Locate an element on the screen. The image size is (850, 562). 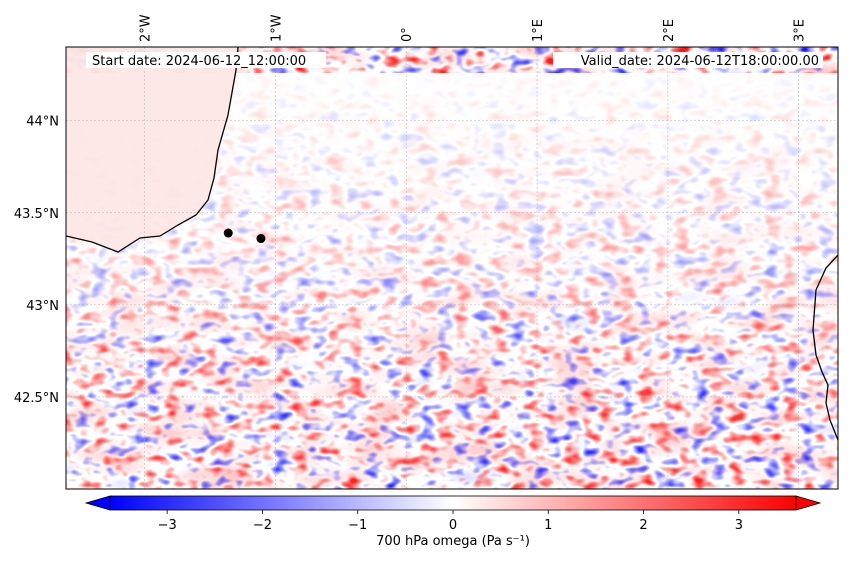
ocean-area is located at coordinates (152, 149).